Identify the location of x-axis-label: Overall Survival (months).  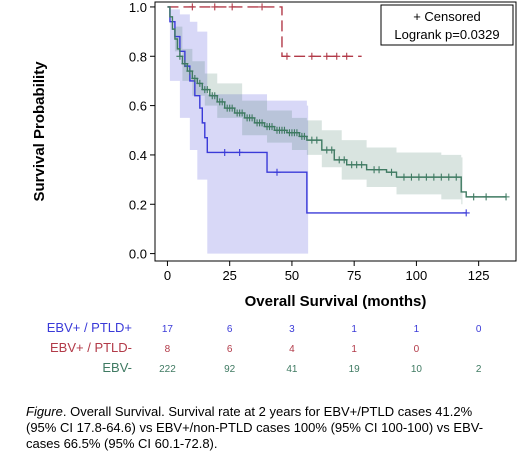
(336, 301).